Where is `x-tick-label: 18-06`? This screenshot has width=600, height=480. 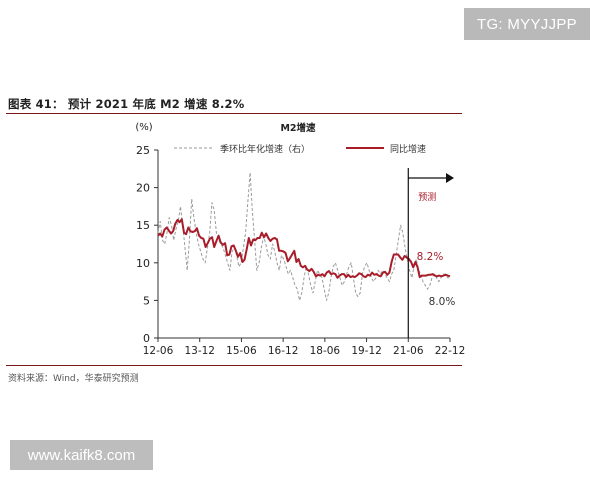 x-tick-label: 18-06 is located at coordinates (325, 351).